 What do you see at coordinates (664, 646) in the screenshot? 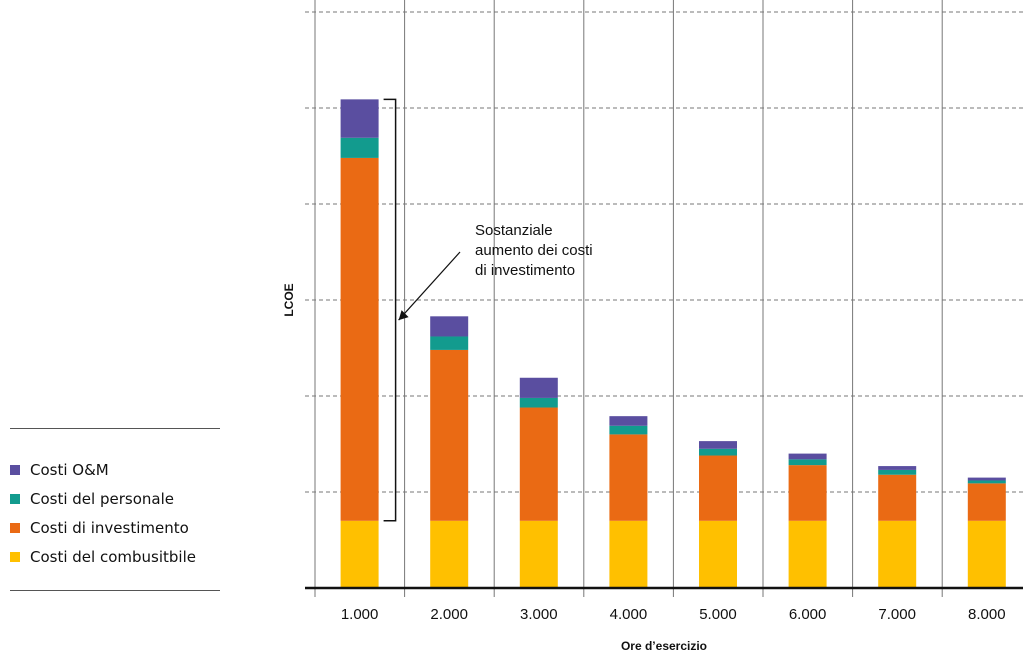
I see `x-axis-label: Ore d’esercizio` at bounding box center [664, 646].